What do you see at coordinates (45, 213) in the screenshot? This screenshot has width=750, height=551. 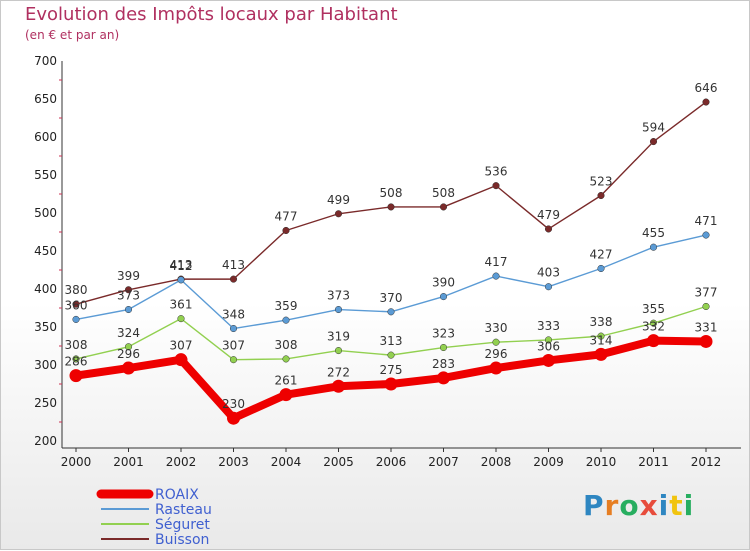 I see `y-tick-label: 500` at bounding box center [45, 213].